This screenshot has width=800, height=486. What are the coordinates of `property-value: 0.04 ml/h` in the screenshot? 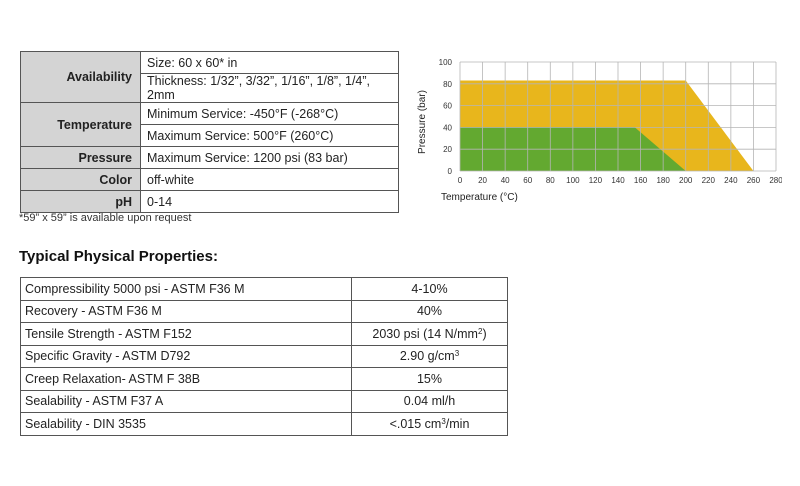 It's located at (429, 401).